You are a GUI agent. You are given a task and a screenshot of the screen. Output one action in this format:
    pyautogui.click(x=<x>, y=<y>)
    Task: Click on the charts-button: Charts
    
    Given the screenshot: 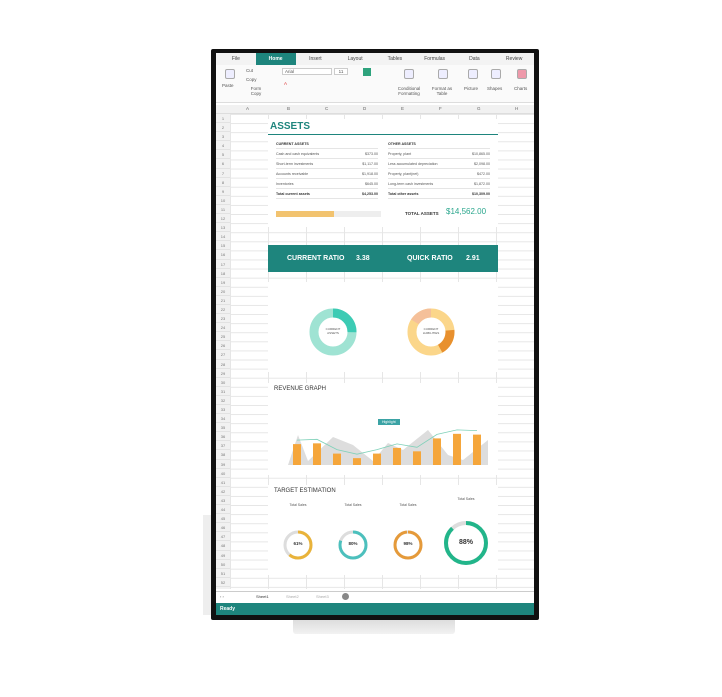 What is the action you would take?
    pyautogui.click(x=521, y=88)
    